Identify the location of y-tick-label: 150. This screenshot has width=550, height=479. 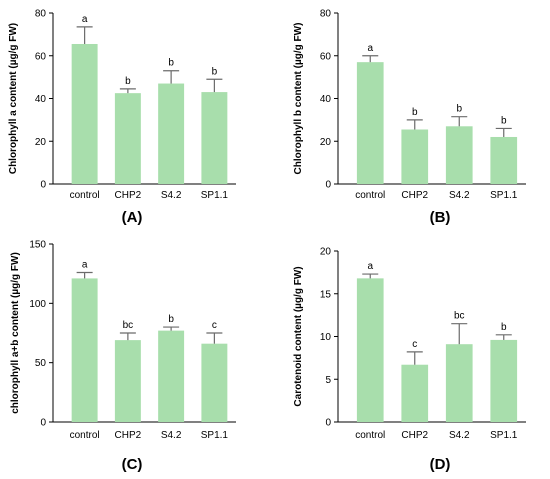
(37, 245).